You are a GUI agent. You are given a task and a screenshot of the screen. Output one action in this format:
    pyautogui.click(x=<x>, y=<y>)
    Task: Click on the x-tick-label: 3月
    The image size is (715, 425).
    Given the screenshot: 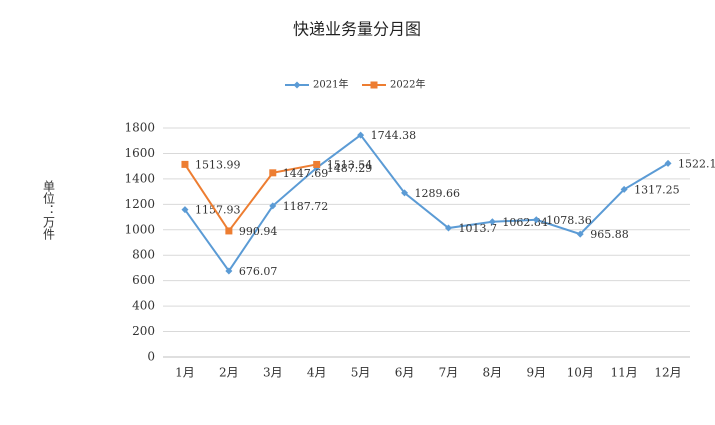 What is the action you would take?
    pyautogui.click(x=273, y=373)
    